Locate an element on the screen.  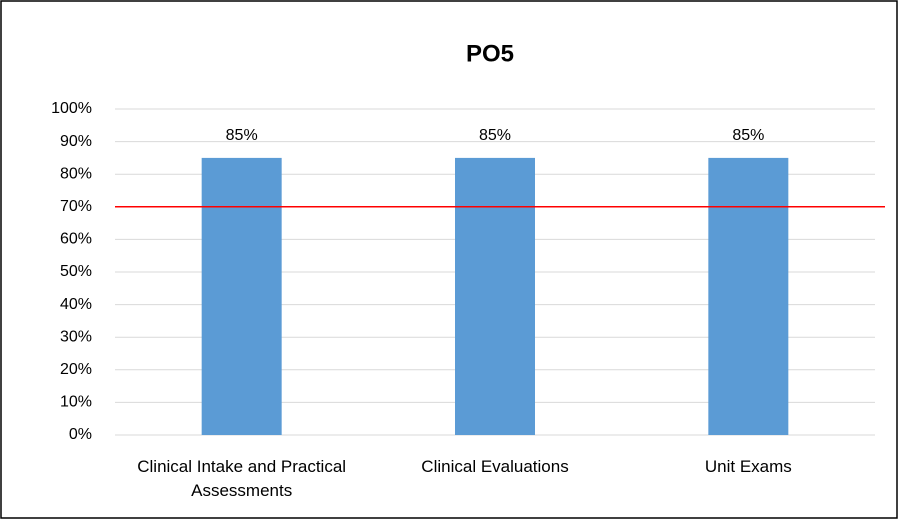
y-tick-label: 20% is located at coordinates (76, 369).